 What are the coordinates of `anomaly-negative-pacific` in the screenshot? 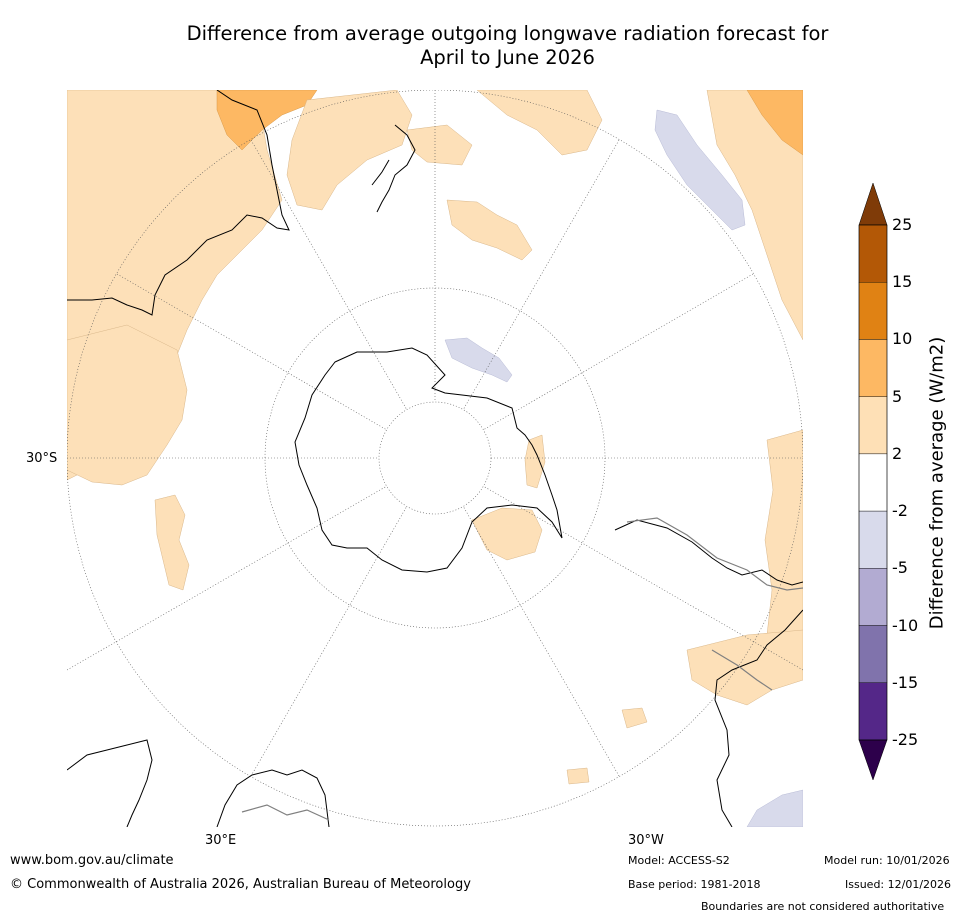 It's located at (700, 170).